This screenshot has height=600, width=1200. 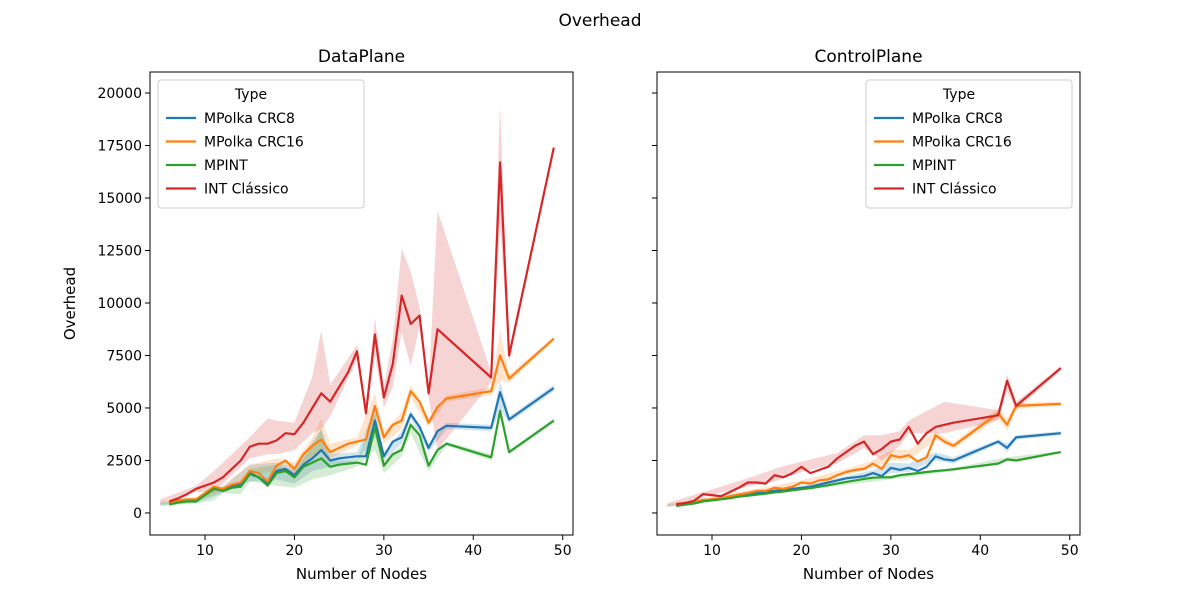 What do you see at coordinates (119, 199) in the screenshot?
I see `y-tick-label: 15000` at bounding box center [119, 199].